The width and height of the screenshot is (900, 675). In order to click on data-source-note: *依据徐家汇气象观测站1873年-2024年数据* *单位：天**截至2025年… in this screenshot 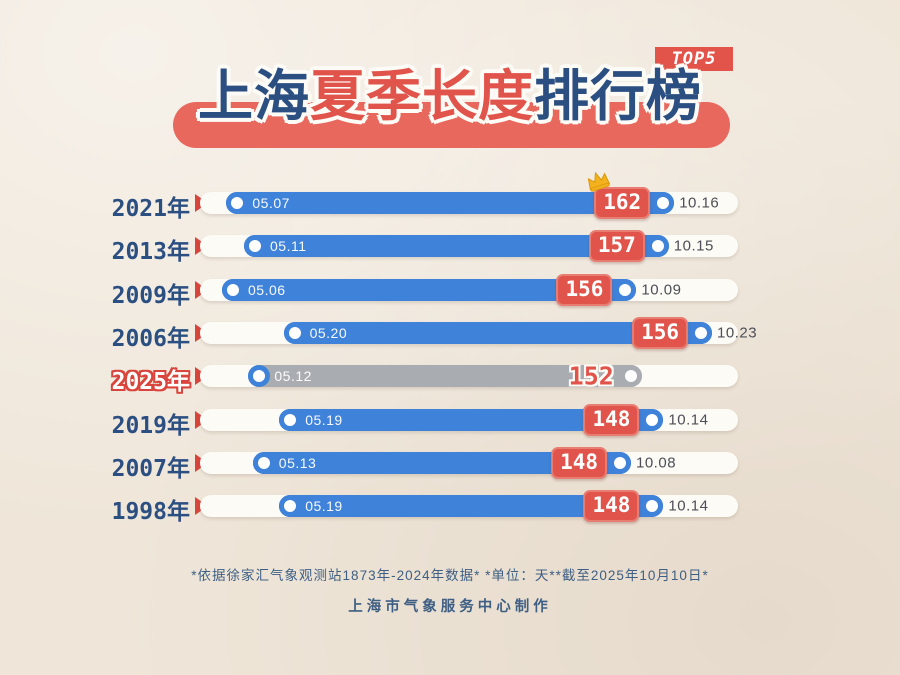, I will do `click(450, 575)`.